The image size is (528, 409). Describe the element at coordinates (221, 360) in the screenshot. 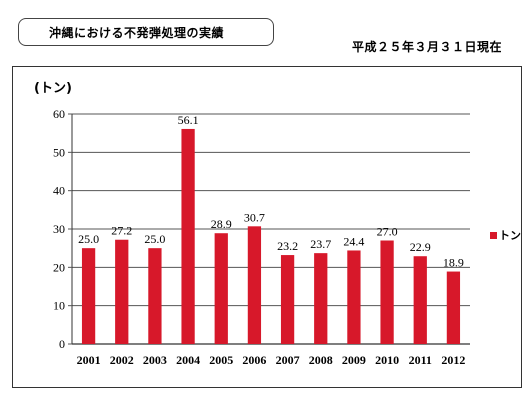

I see `x-category-label-2005: 2005` at that location.